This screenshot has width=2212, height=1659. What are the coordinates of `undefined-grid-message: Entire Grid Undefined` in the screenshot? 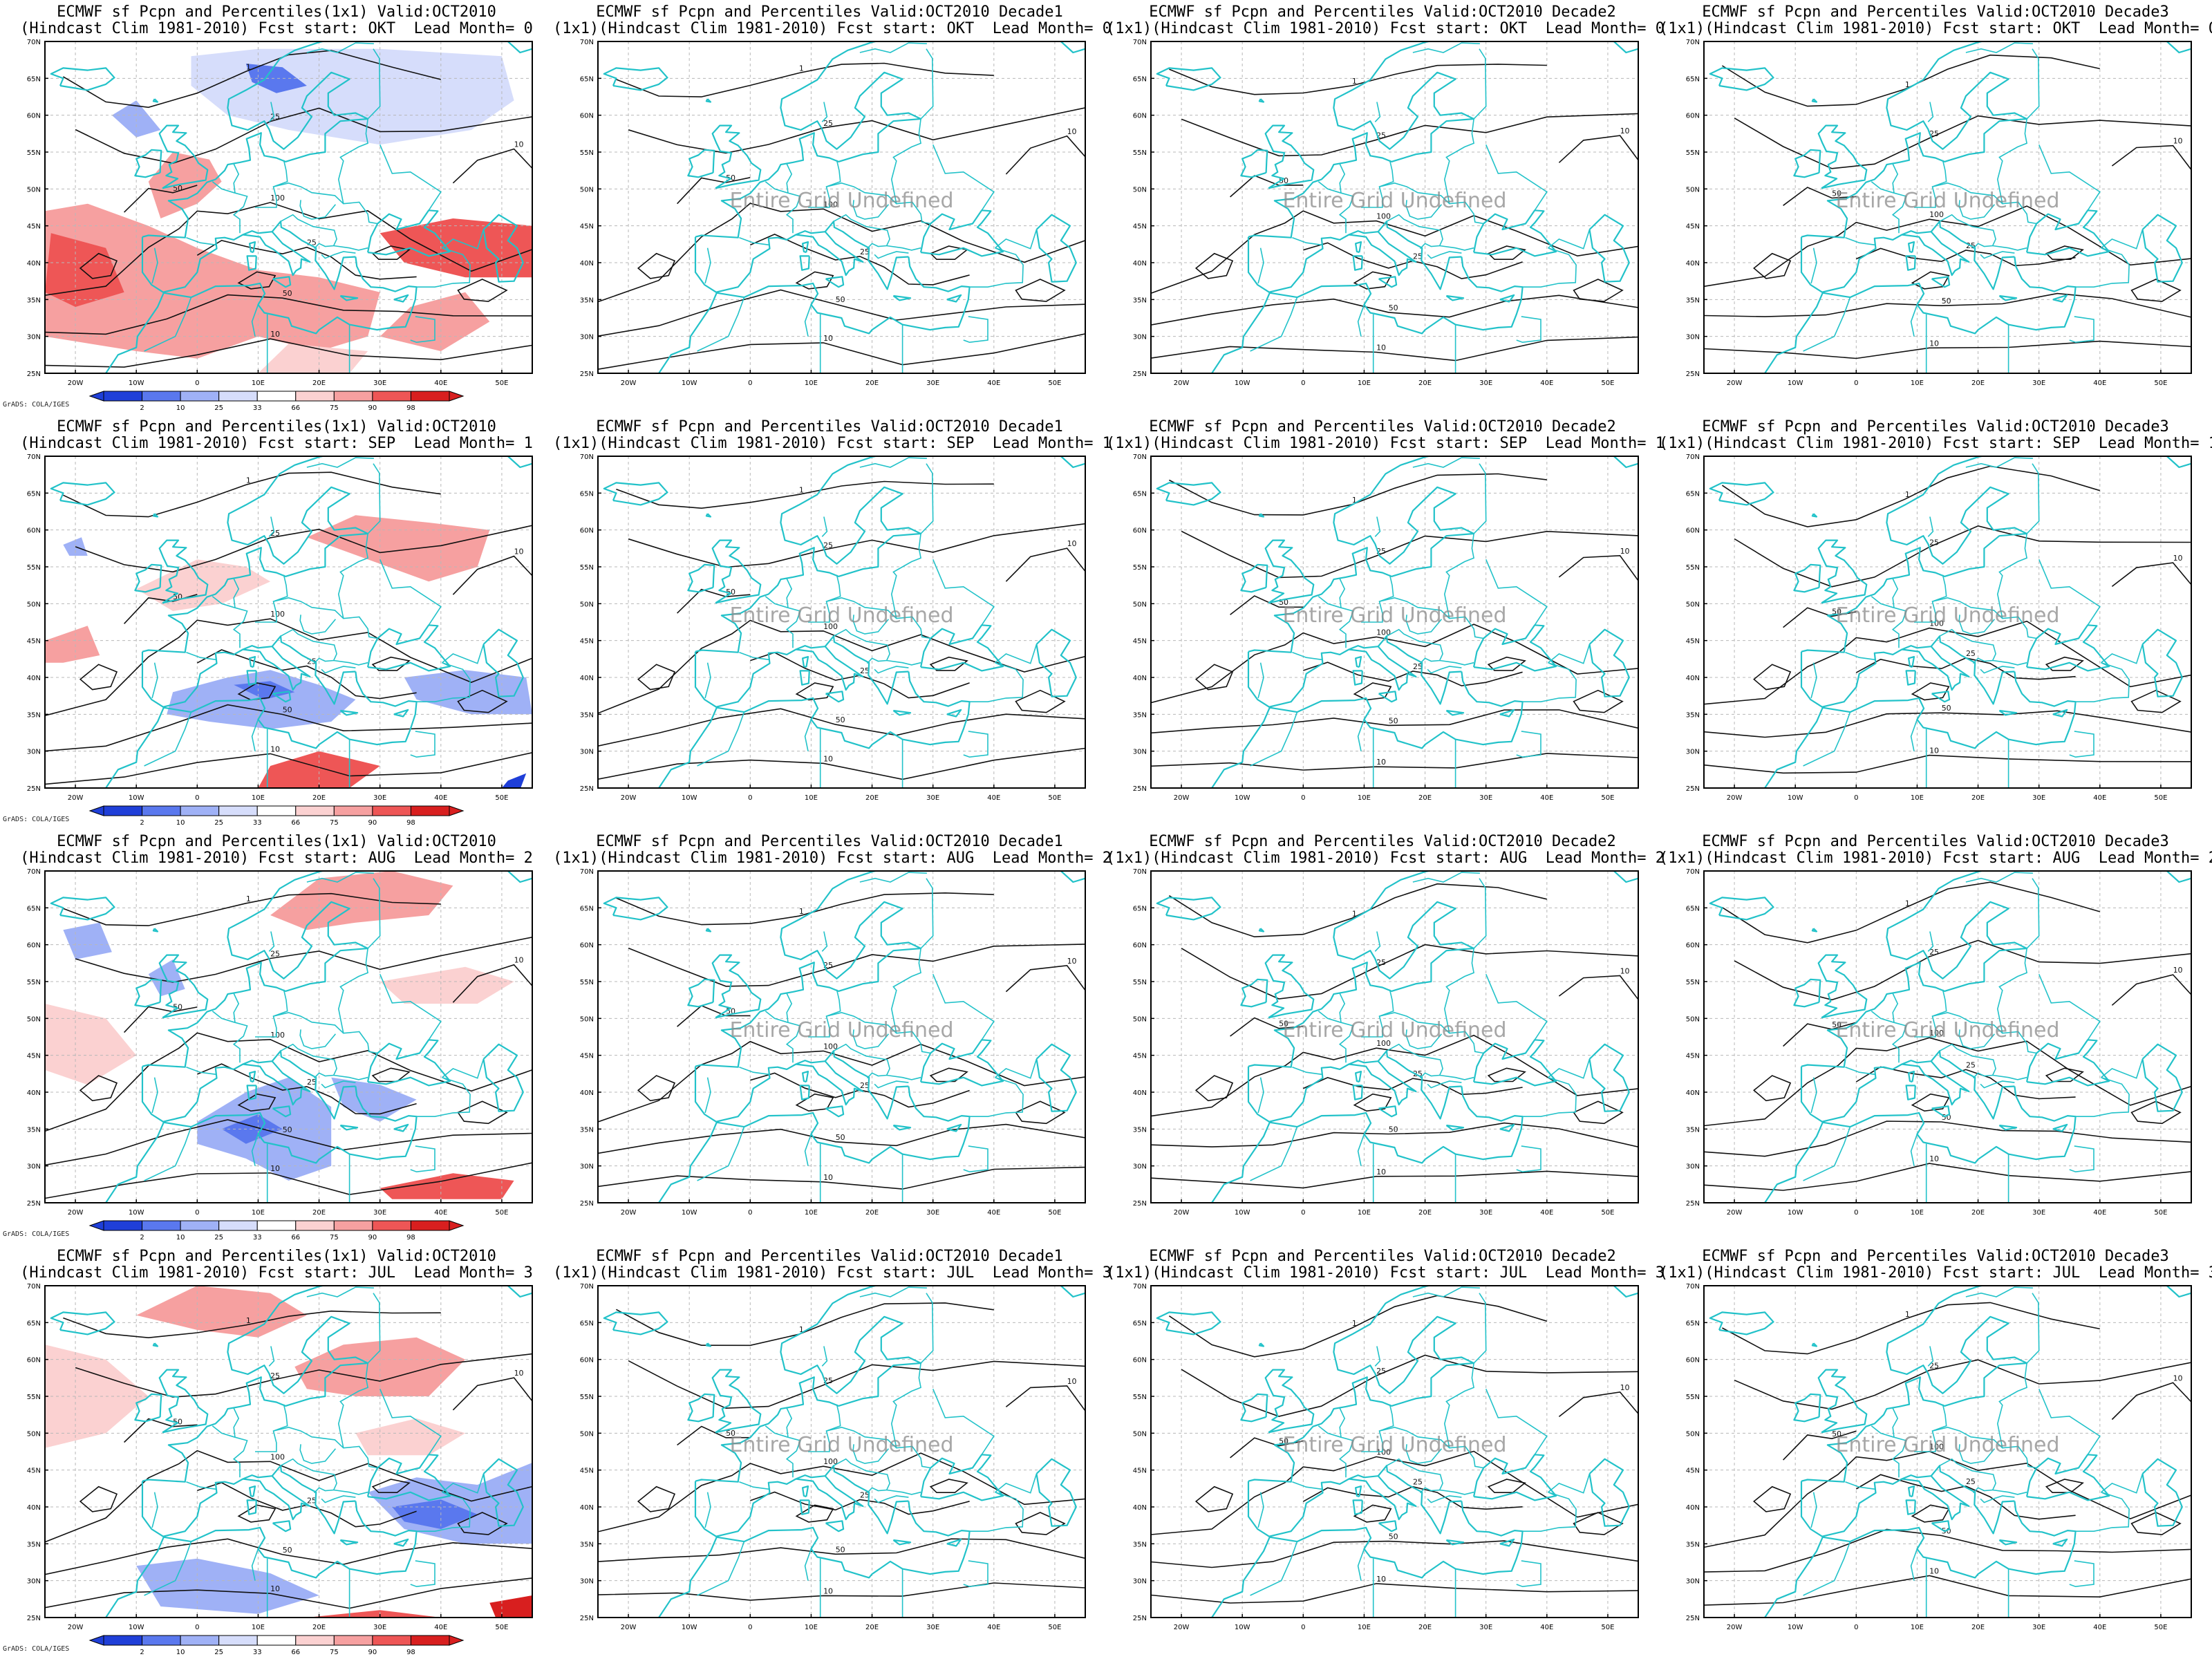 It's located at (1947, 1445).